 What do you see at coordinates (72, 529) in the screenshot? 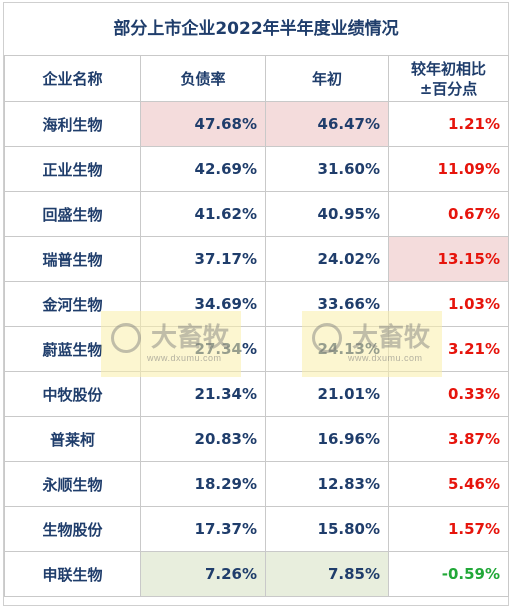
I see `company-name: 生物股份` at bounding box center [72, 529].